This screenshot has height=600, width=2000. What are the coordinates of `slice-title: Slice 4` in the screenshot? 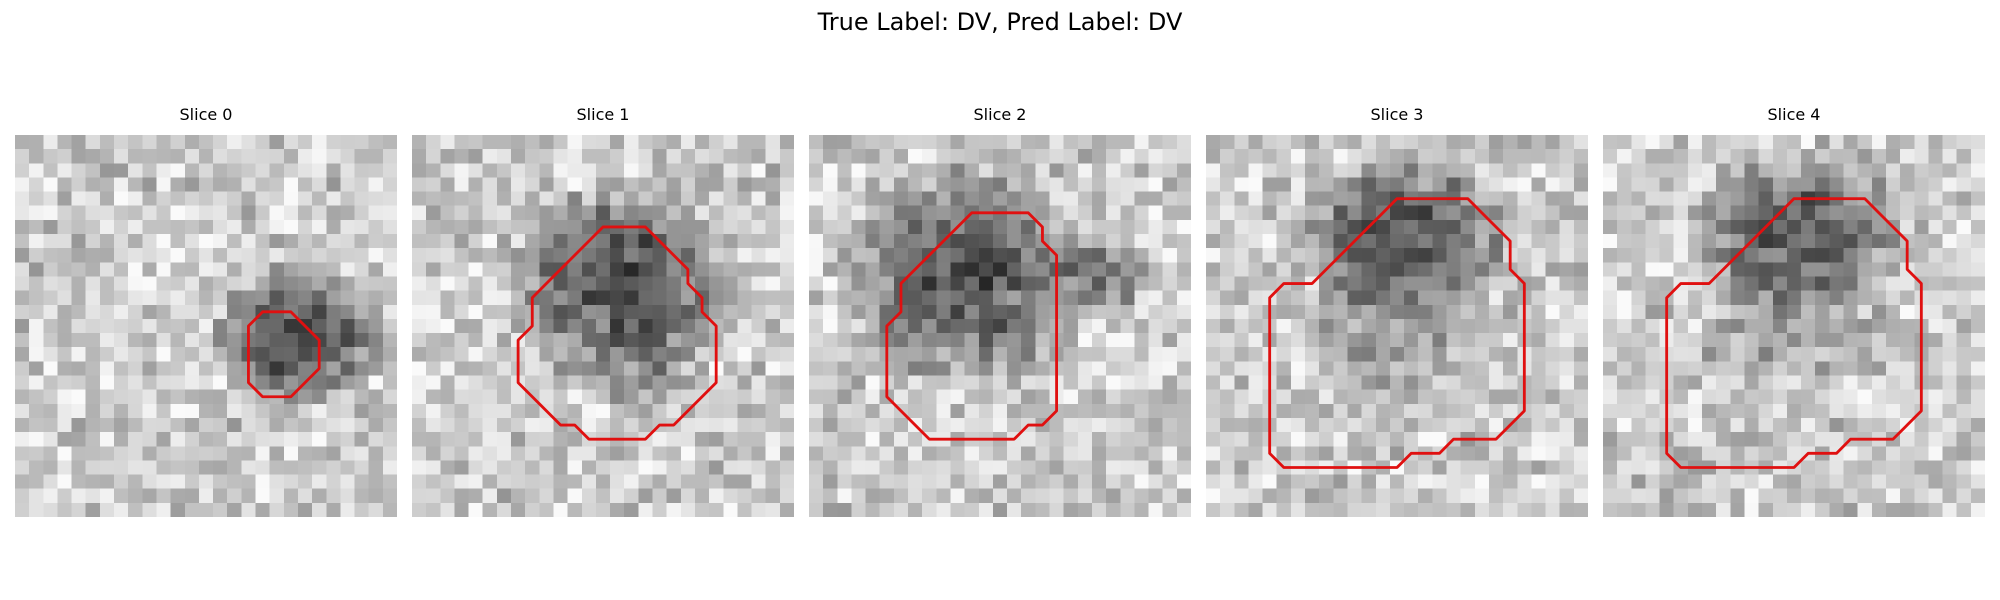 It's located at (1794, 114).